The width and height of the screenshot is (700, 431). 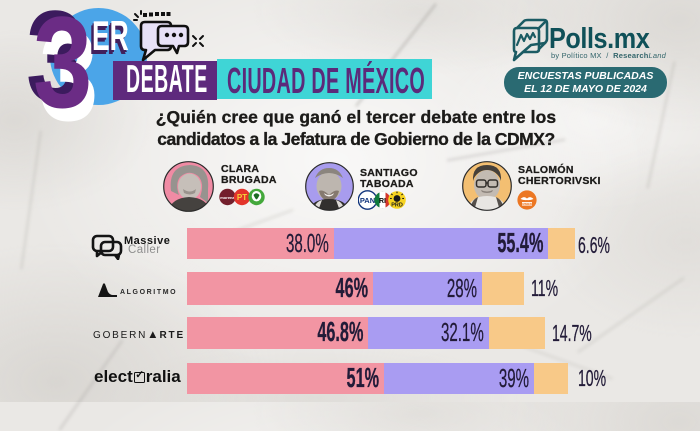 I want to click on svg-text: PRD, so click(x=397, y=206).